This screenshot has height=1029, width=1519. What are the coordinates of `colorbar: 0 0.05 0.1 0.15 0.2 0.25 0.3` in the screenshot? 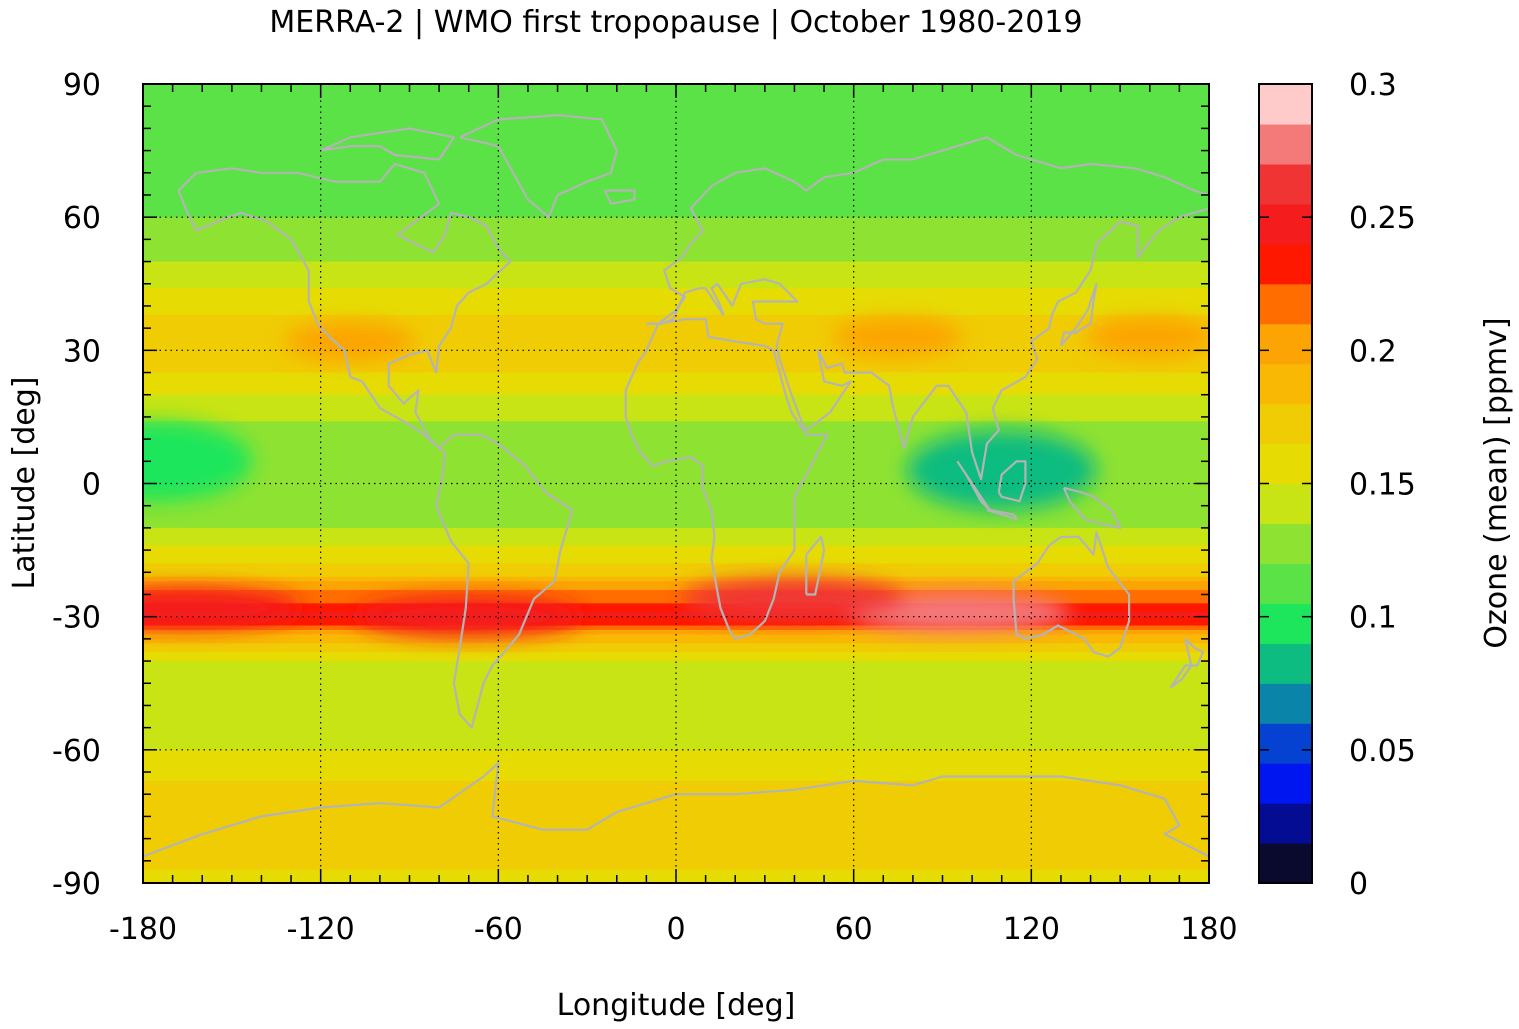 It's located at (1337, 485).